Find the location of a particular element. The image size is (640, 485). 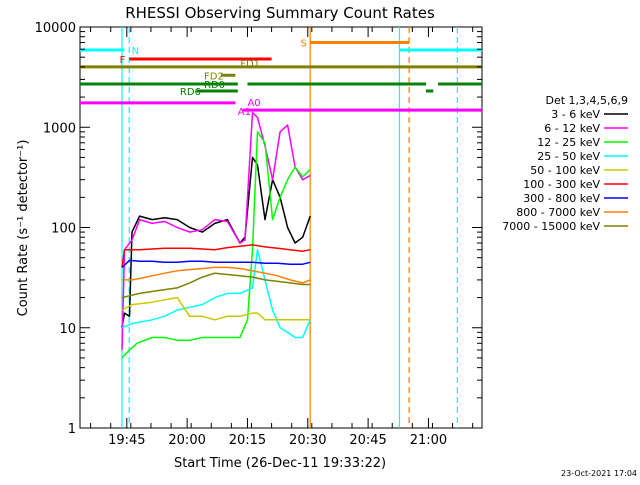

legend-entry-label: 7000 - 15000 keV is located at coordinates (551, 226).